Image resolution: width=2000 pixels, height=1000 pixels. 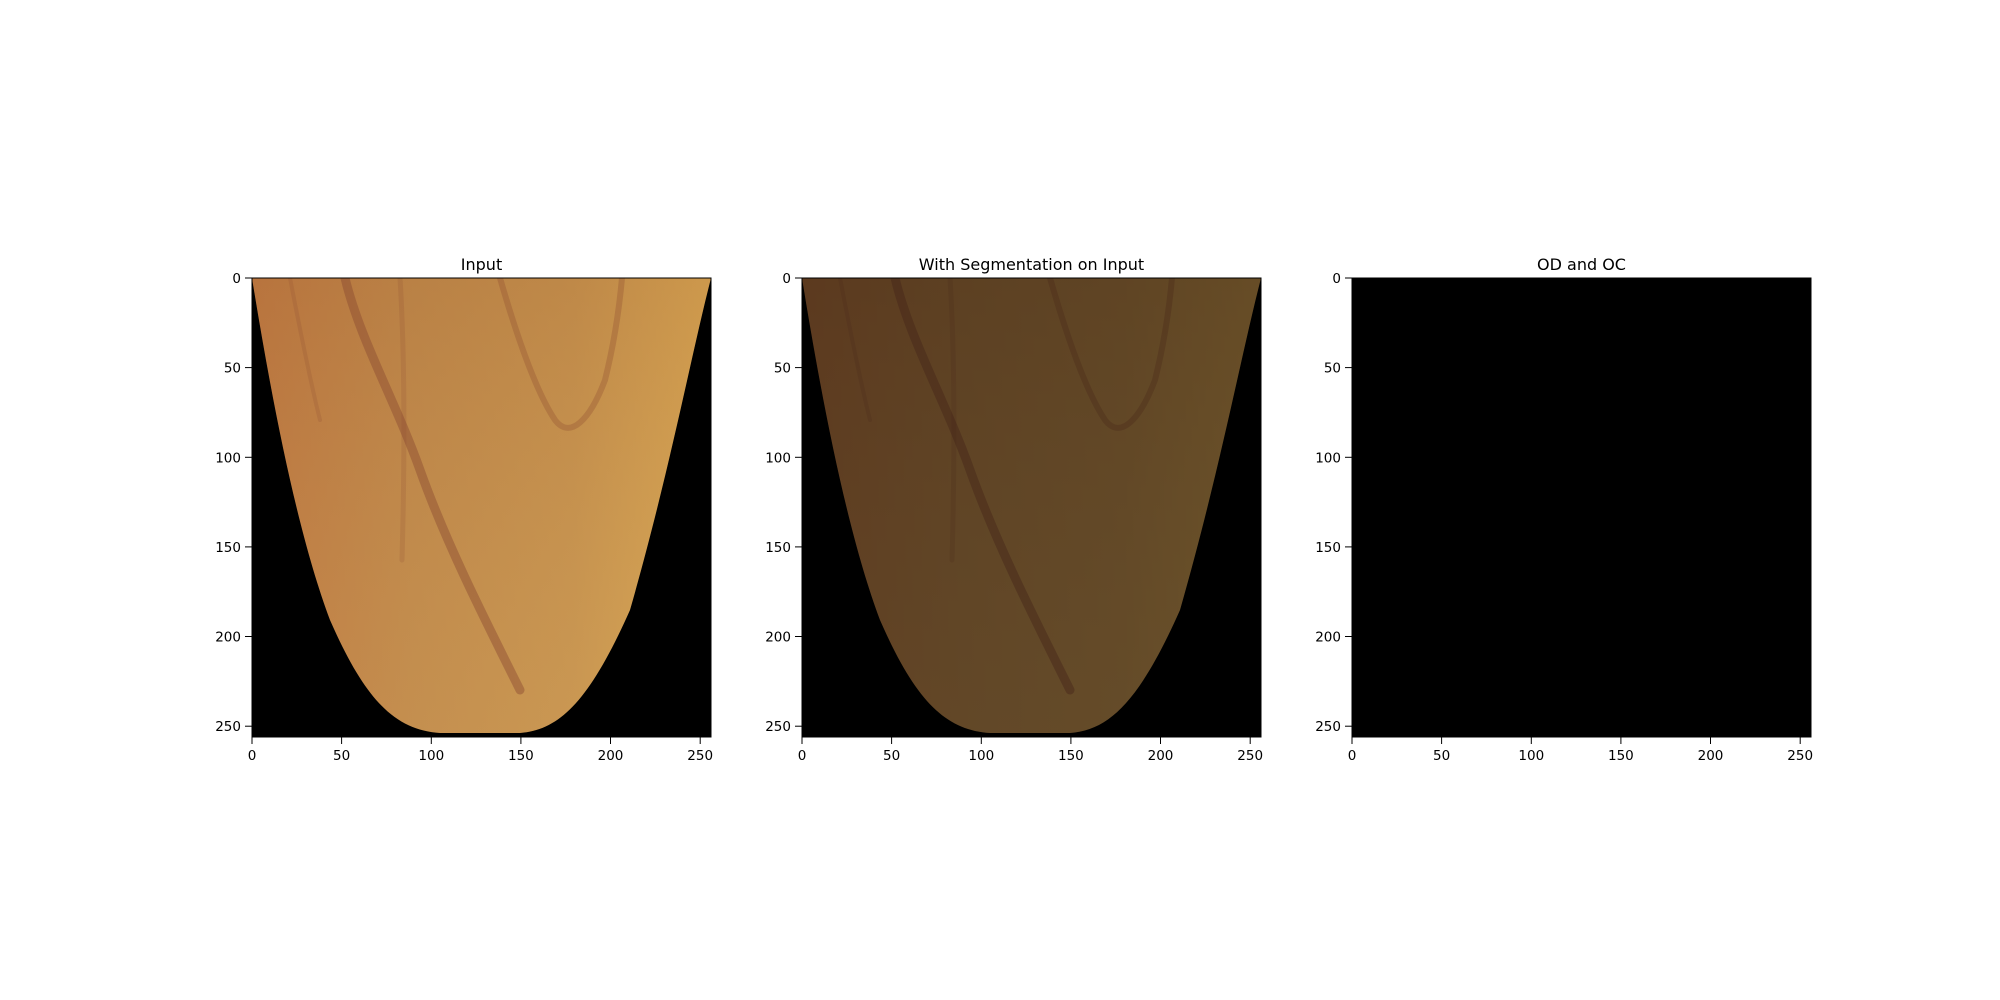 I want to click on panel-title: Input, so click(x=481, y=264).